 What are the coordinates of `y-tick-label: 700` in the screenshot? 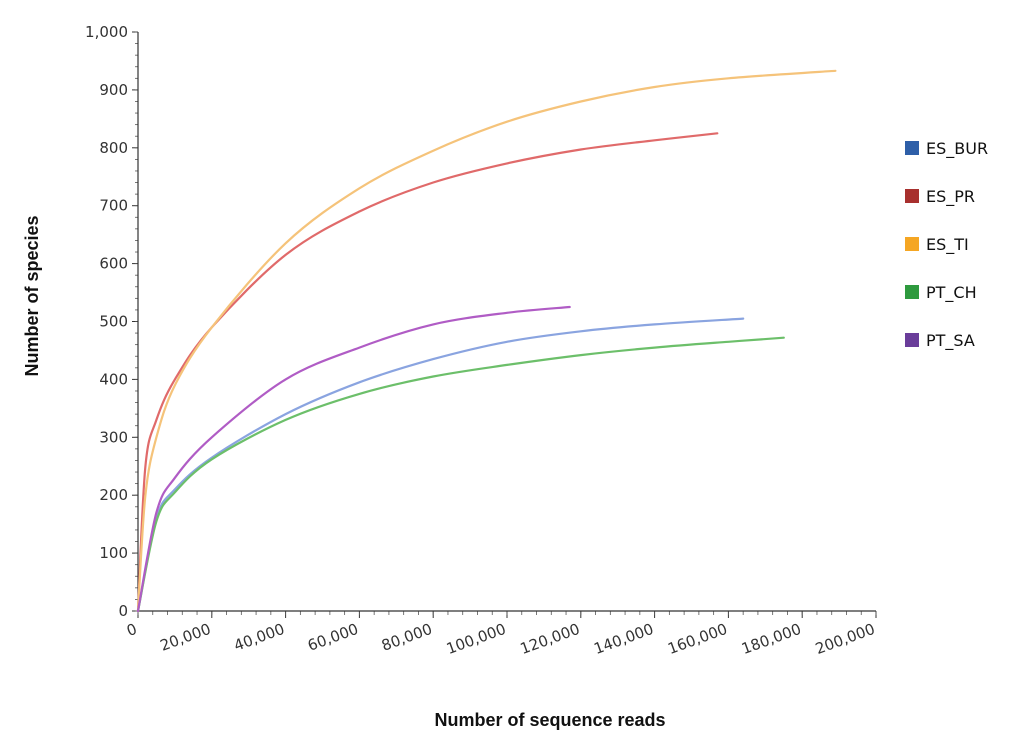 It's located at (113, 206).